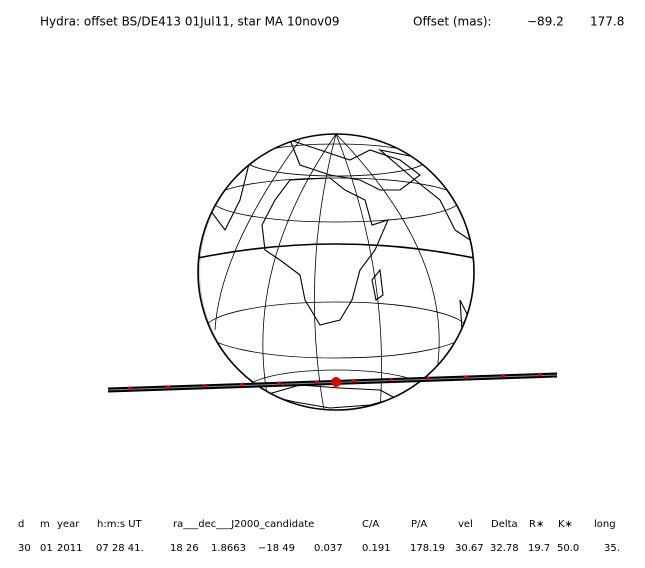 This screenshot has height=568, width=645. I want to click on table-cell: 1.8663, so click(228, 548).